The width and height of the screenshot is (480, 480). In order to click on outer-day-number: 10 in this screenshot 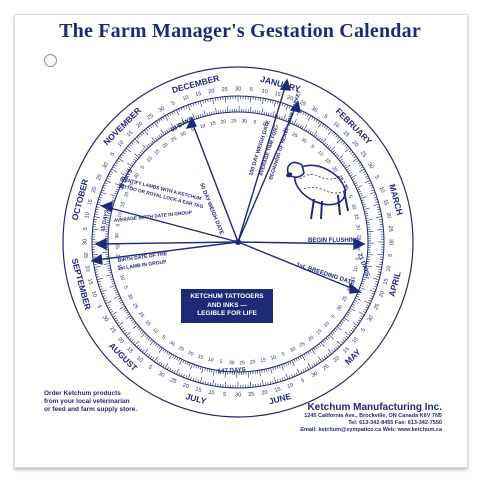, I will do `click(291, 386)`.